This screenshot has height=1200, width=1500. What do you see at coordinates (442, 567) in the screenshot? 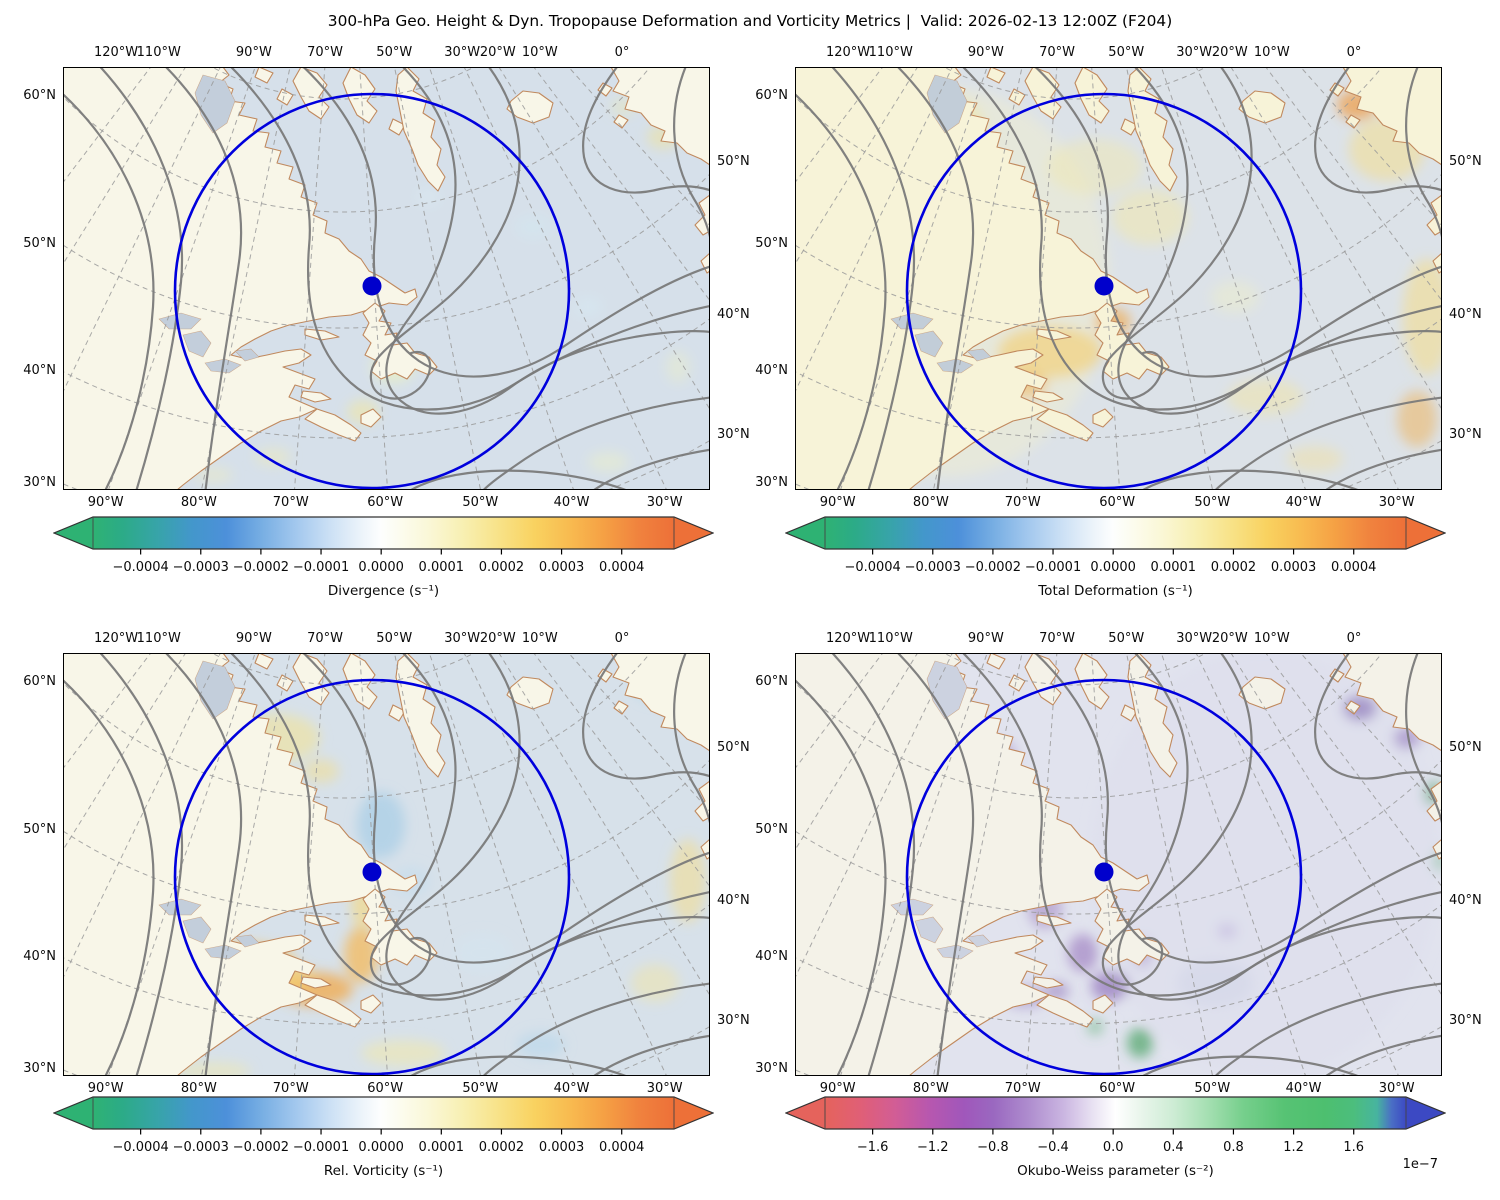
I see `colorbar-tick-label: 0.0001` at bounding box center [442, 567].